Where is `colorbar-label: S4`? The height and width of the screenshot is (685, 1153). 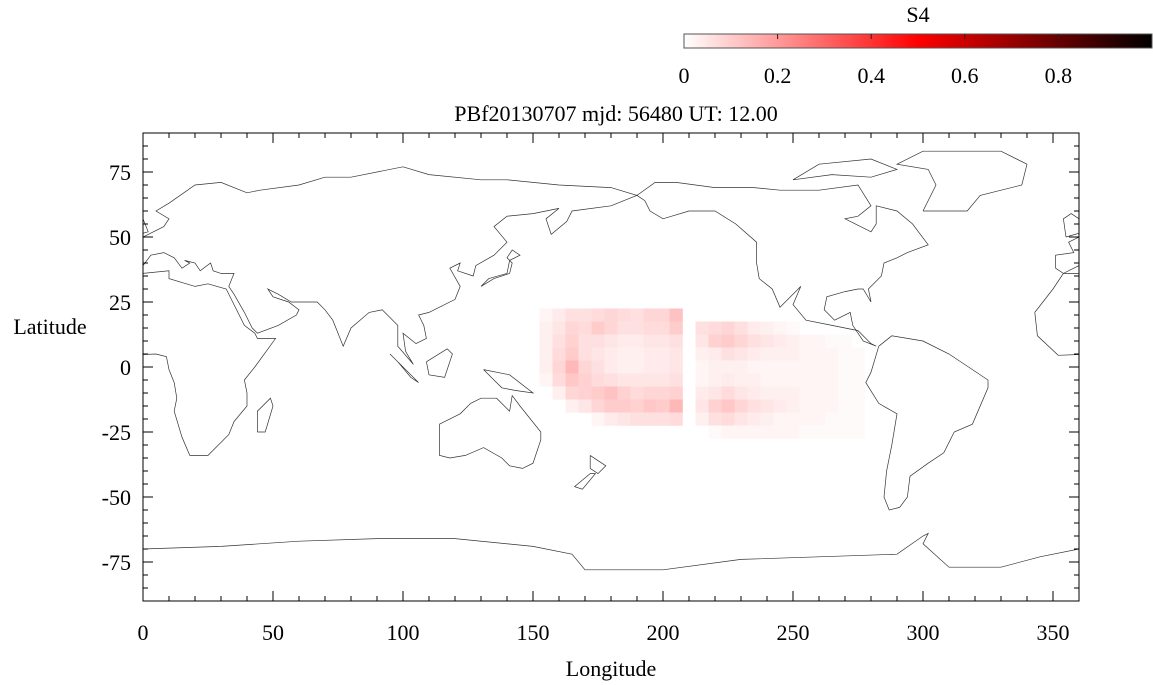 colorbar-label: S4 is located at coordinates (917, 14).